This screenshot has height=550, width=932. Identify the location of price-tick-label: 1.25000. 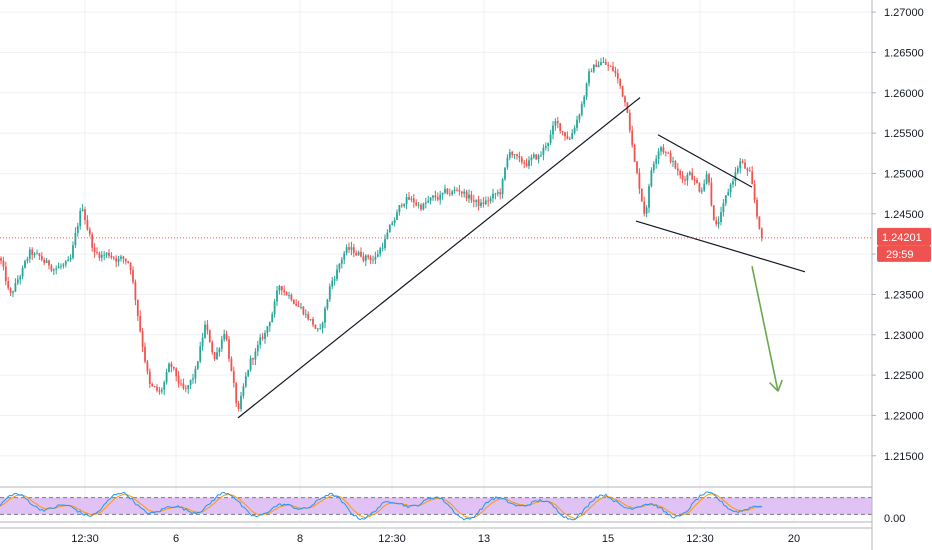
(904, 174).